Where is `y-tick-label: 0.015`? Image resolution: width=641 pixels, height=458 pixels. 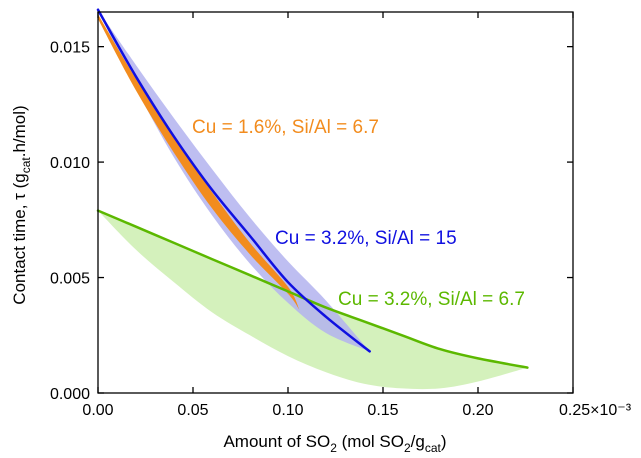 y-tick-label: 0.015 is located at coordinates (70, 48).